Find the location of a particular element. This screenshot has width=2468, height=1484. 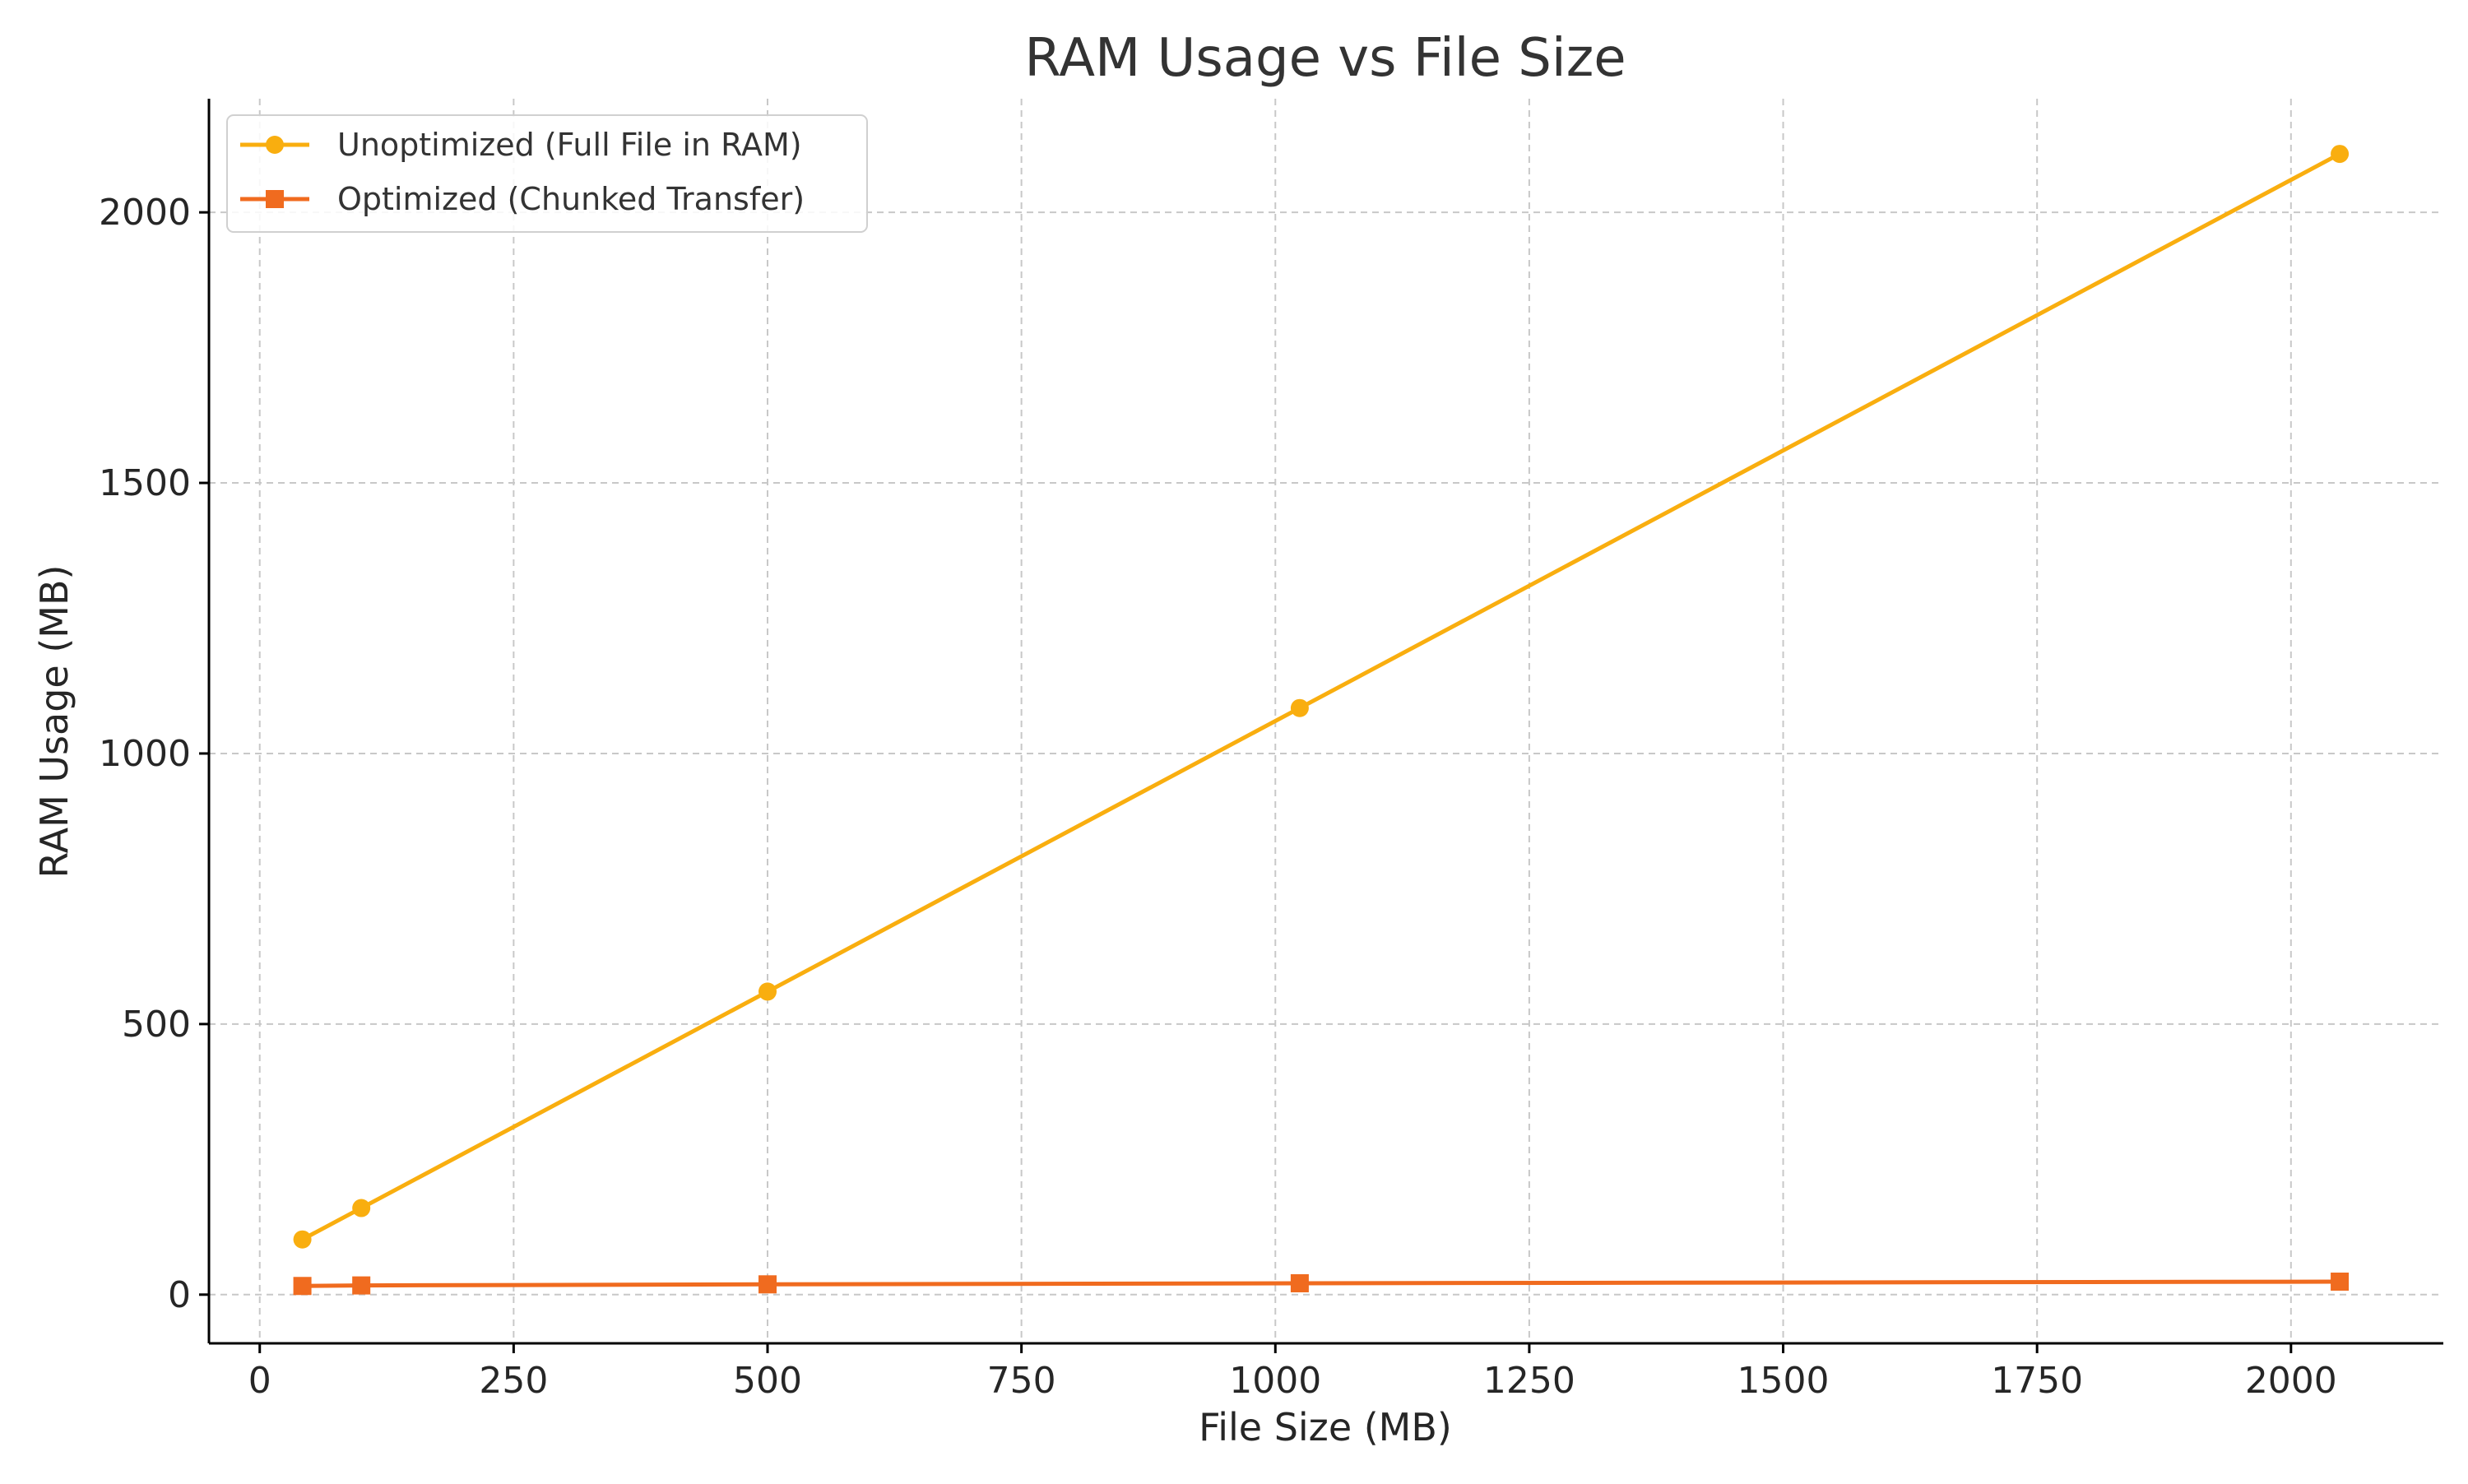

y-tick-label: 1500 is located at coordinates (145, 483).